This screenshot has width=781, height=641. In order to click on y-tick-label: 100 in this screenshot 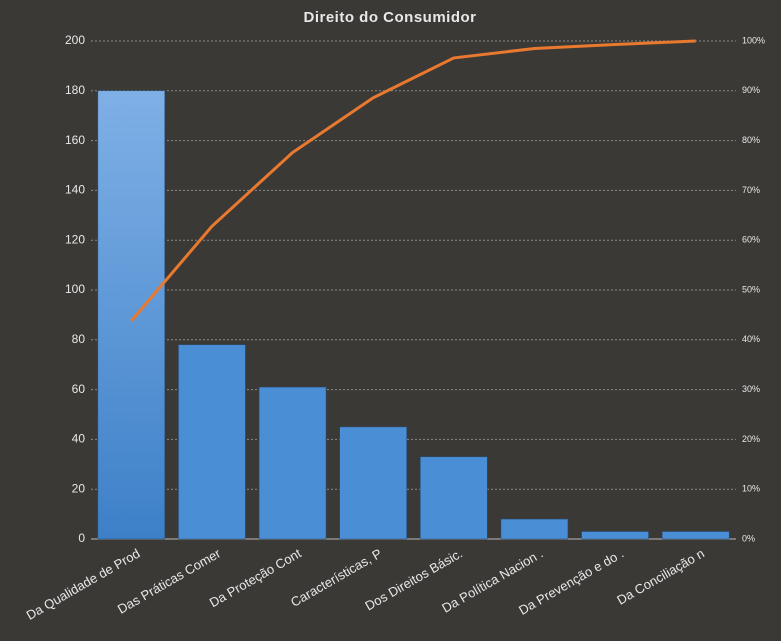, I will do `click(75, 289)`.